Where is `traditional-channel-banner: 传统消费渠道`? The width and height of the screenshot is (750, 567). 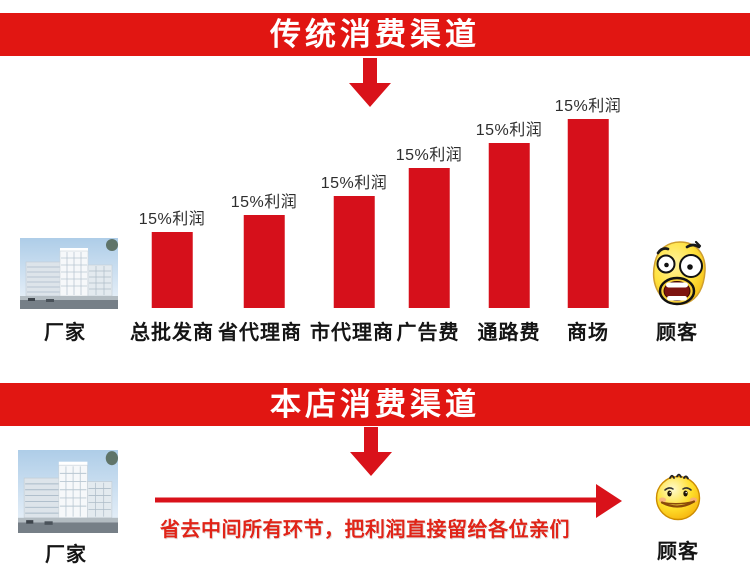 traditional-channel-banner: 传统消费渠道 is located at coordinates (375, 34).